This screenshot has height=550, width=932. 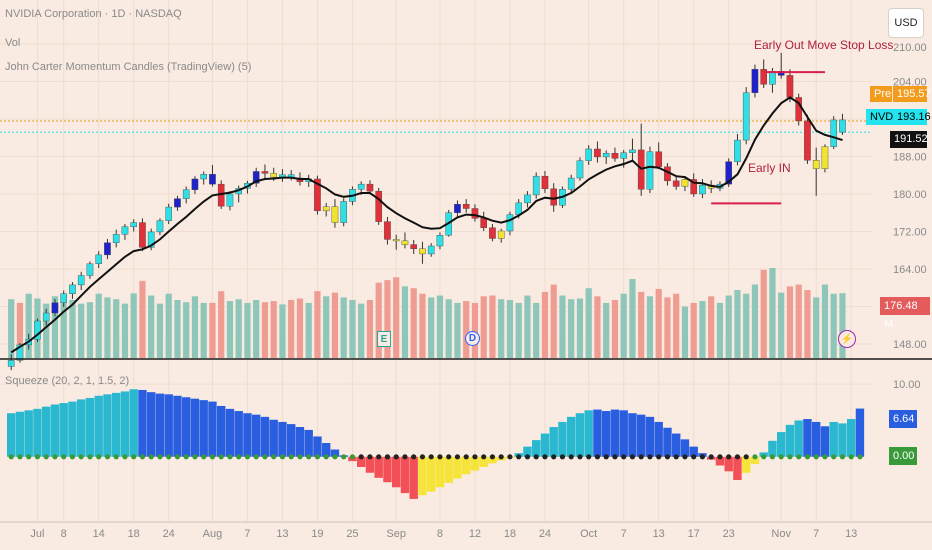 What do you see at coordinates (93, 14) in the screenshot?
I see `symbol-legend: NVIDIA Corporation · 1D · NASDAQ` at bounding box center [93, 14].